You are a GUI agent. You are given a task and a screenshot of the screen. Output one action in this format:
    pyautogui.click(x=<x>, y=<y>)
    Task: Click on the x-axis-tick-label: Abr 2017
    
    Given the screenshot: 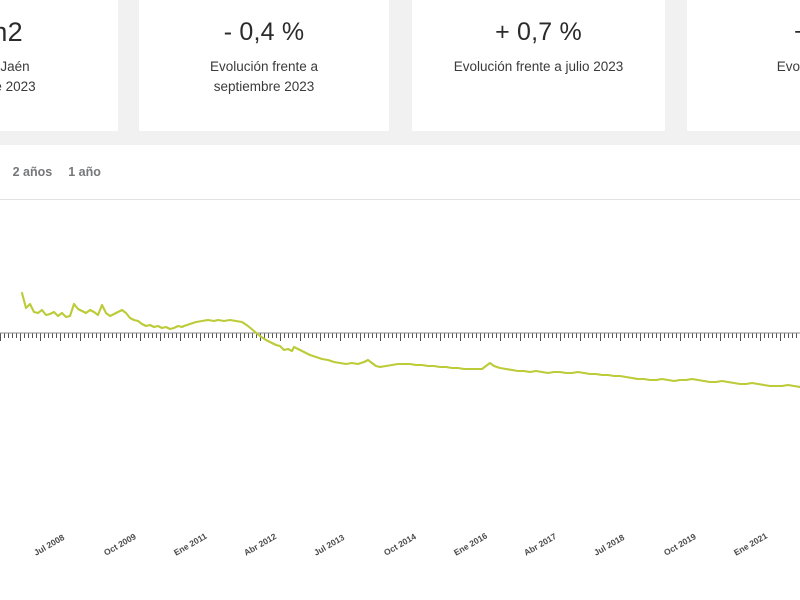 What is the action you would take?
    pyautogui.click(x=540, y=544)
    